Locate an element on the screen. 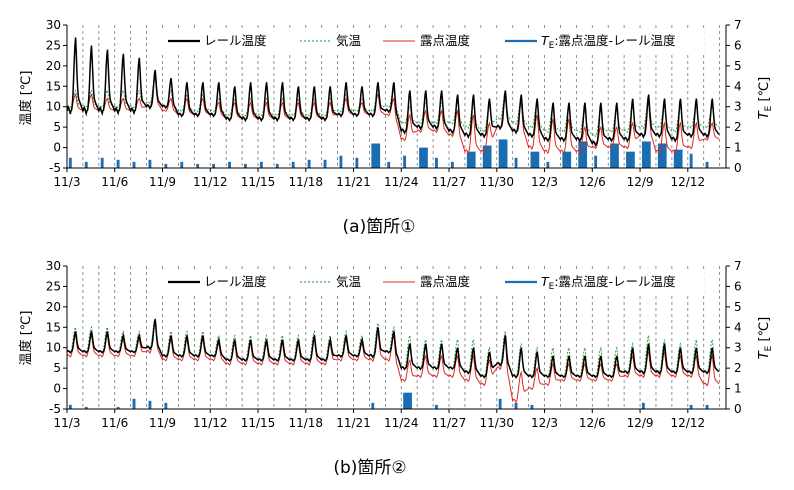 The height and width of the screenshot is (490, 794). series-air-temp is located at coordinates (393, 348).